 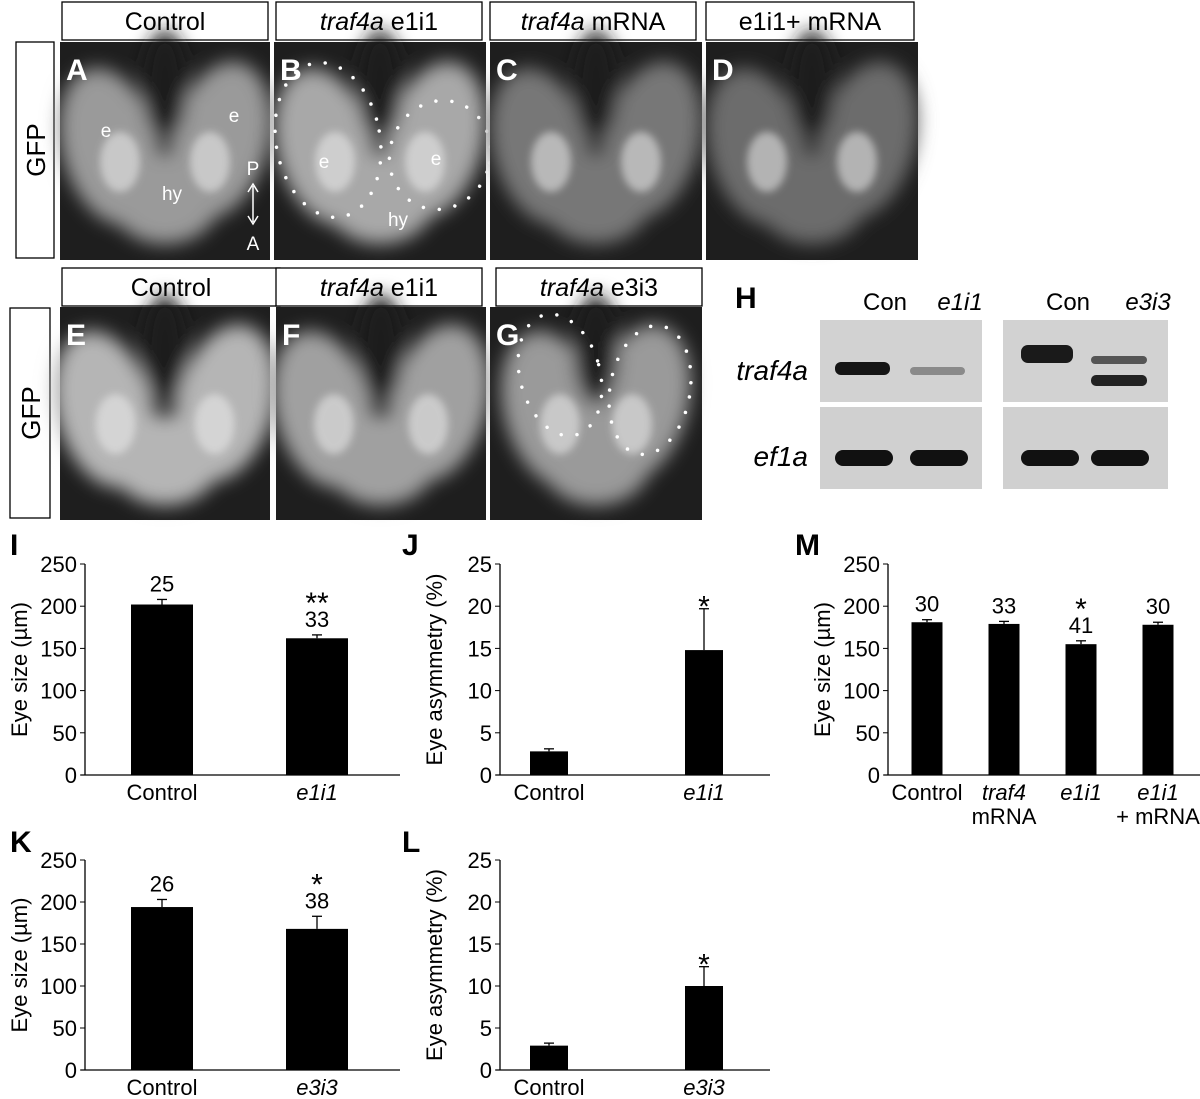 I want to click on micrograph-b: B, so click(x=383, y=145).